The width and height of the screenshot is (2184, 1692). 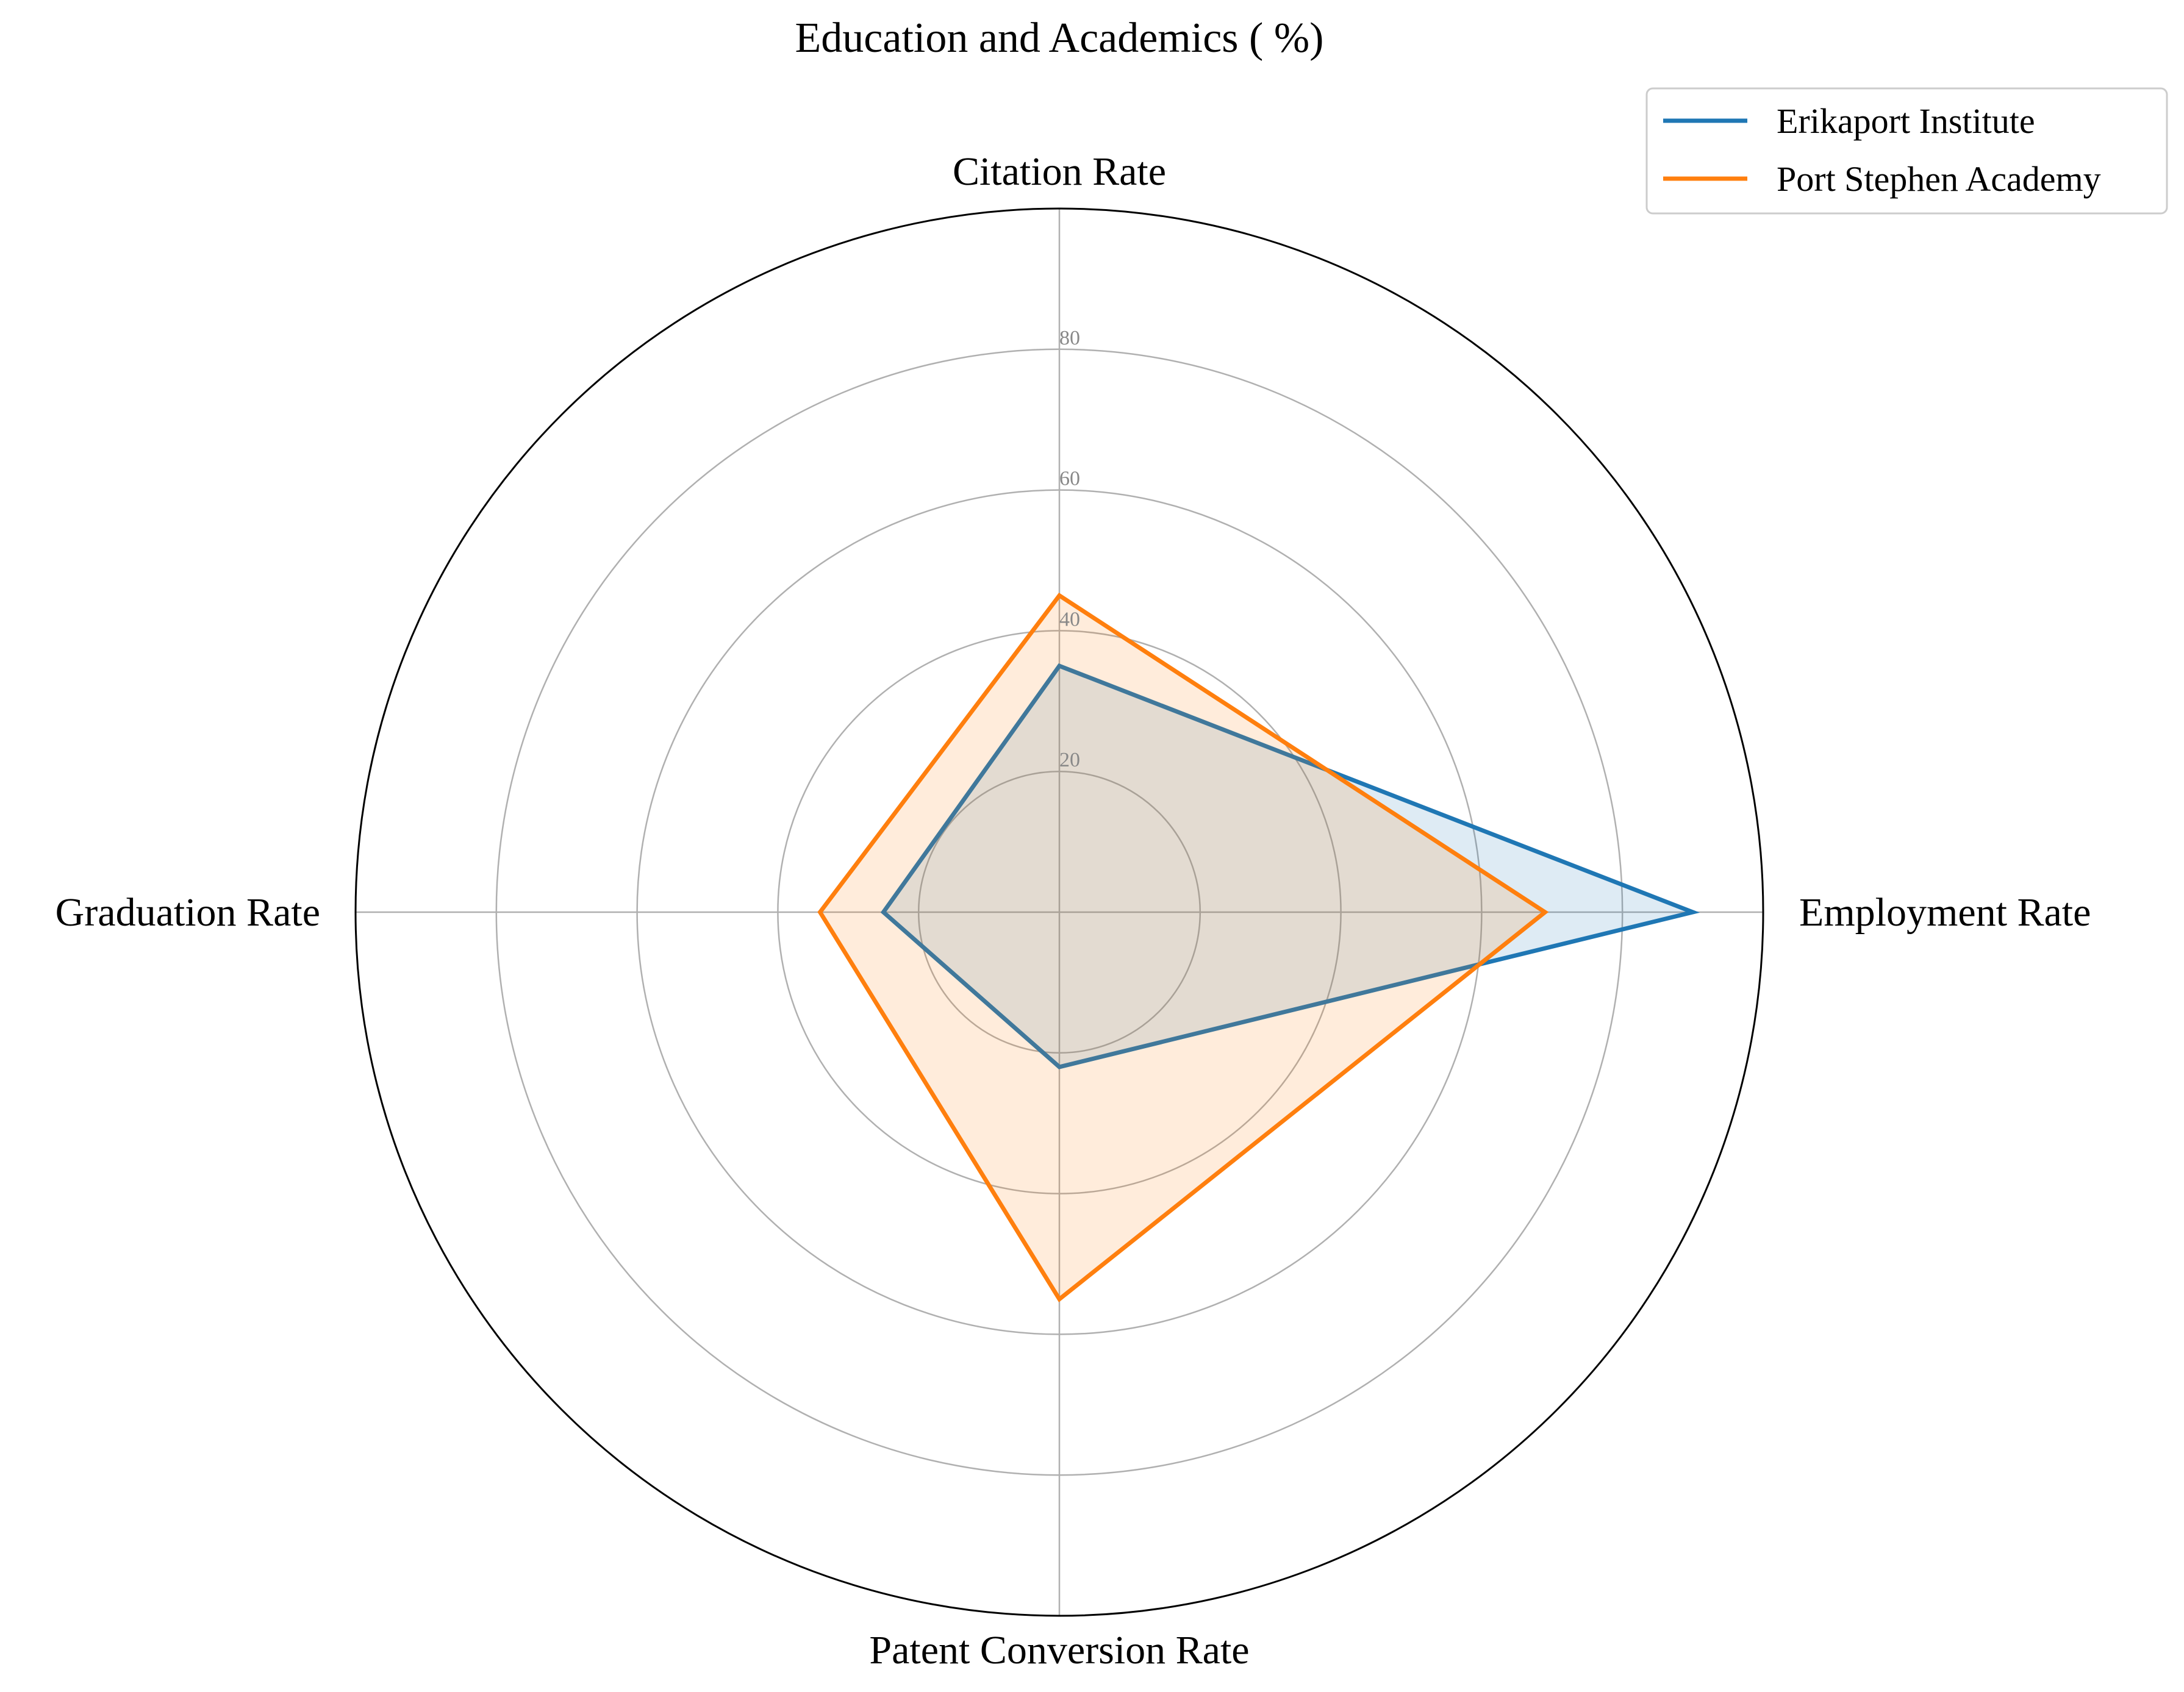 What do you see at coordinates (1069, 549) in the screenshot?
I see `r-tick-labels: 20 40 60 80` at bounding box center [1069, 549].